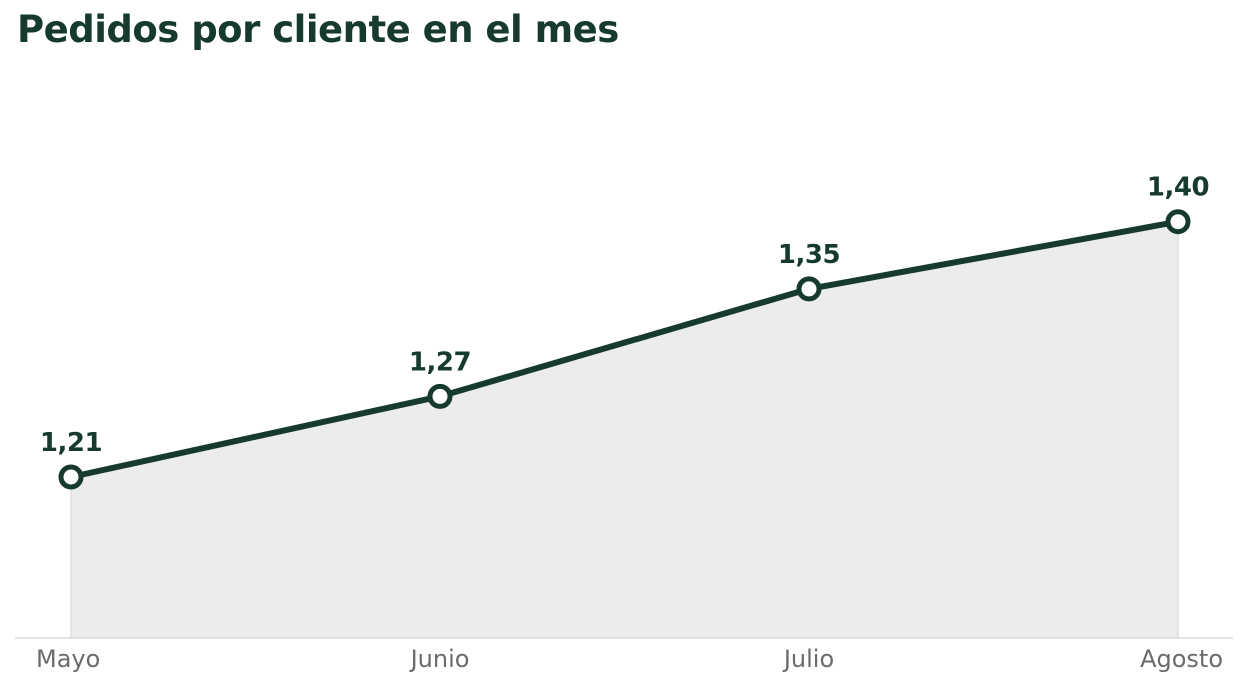  I want to click on data-point-junio, so click(440, 396).